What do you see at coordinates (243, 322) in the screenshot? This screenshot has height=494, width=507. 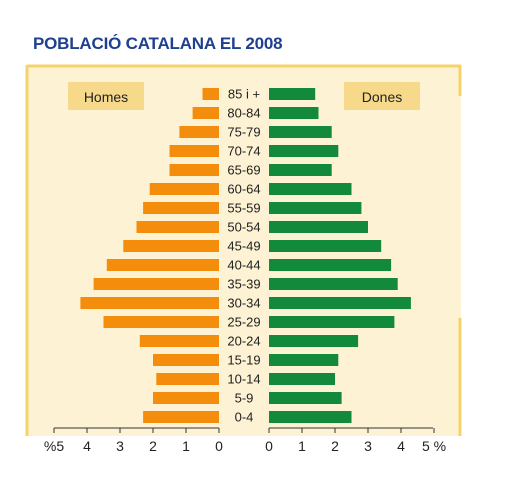 I see `age-label: 25-29` at bounding box center [243, 322].